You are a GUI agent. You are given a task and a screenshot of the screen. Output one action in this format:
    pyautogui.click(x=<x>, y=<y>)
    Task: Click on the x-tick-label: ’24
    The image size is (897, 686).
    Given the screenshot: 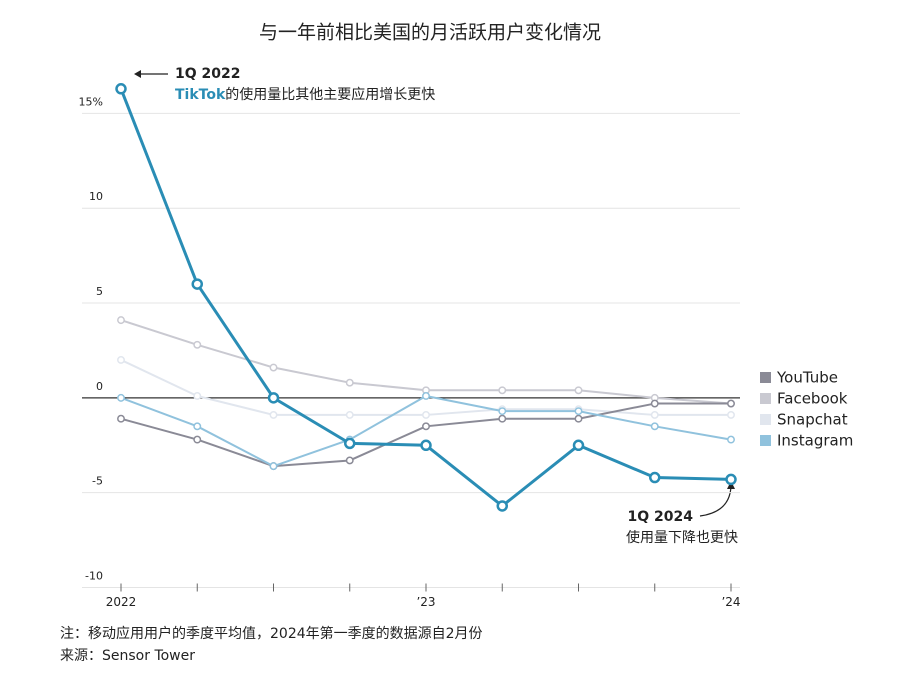 What is the action you would take?
    pyautogui.click(x=730, y=602)
    